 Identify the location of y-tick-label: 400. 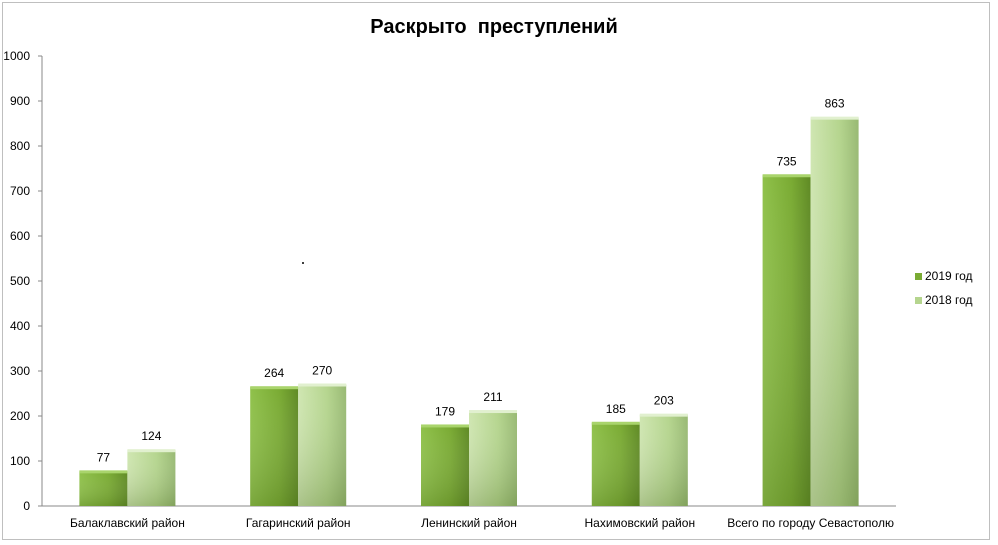
(20, 326).